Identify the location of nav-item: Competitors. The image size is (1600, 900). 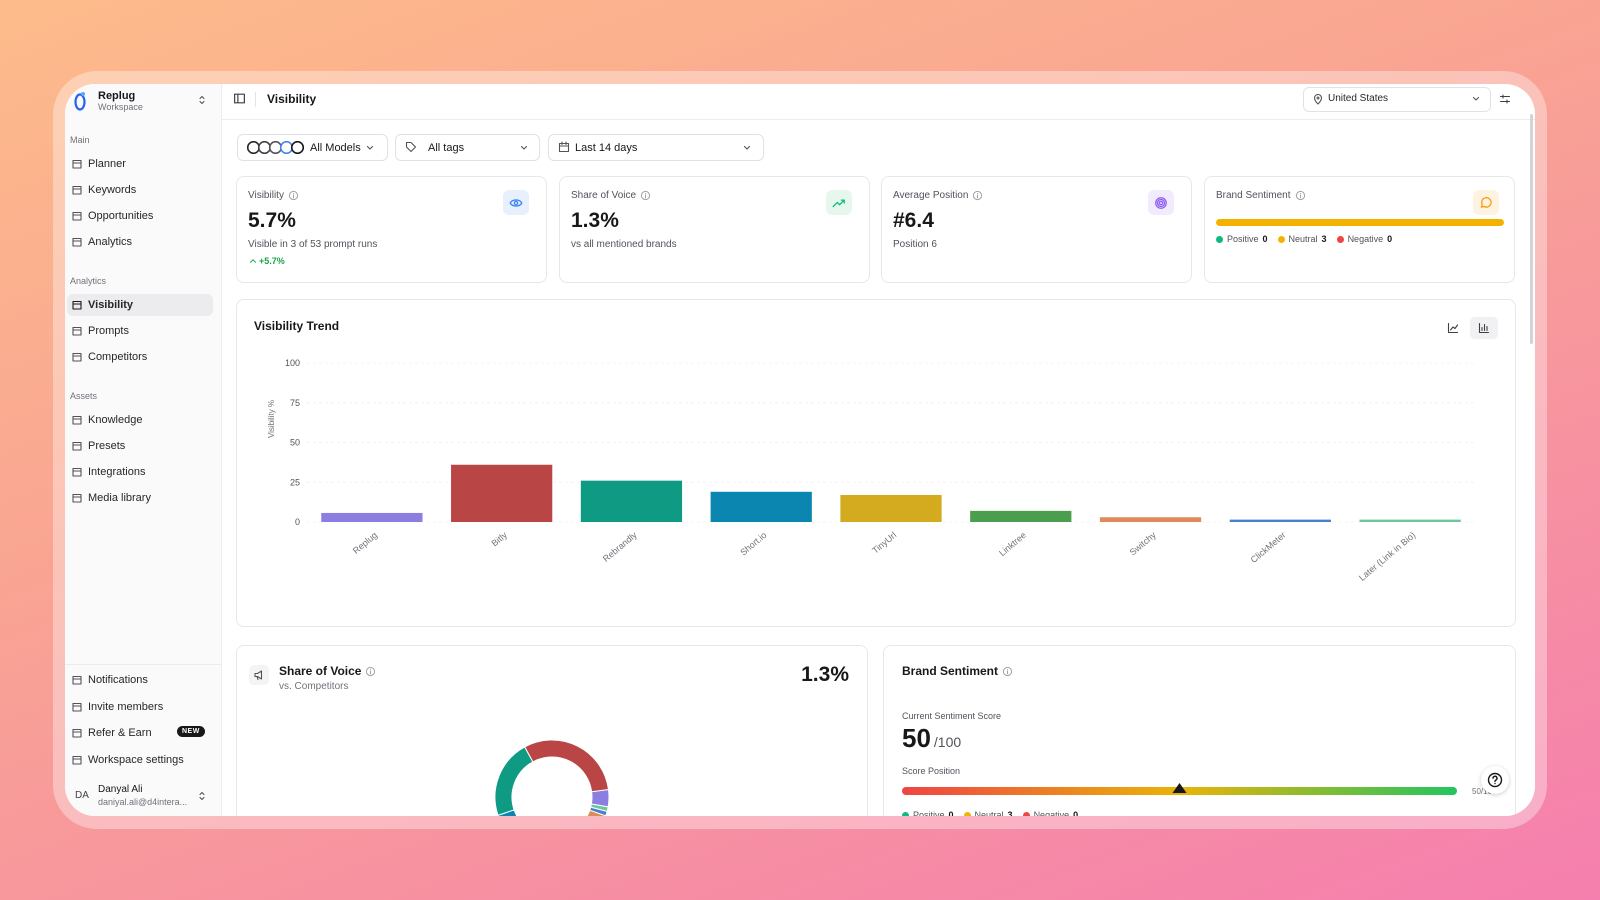
(140, 357).